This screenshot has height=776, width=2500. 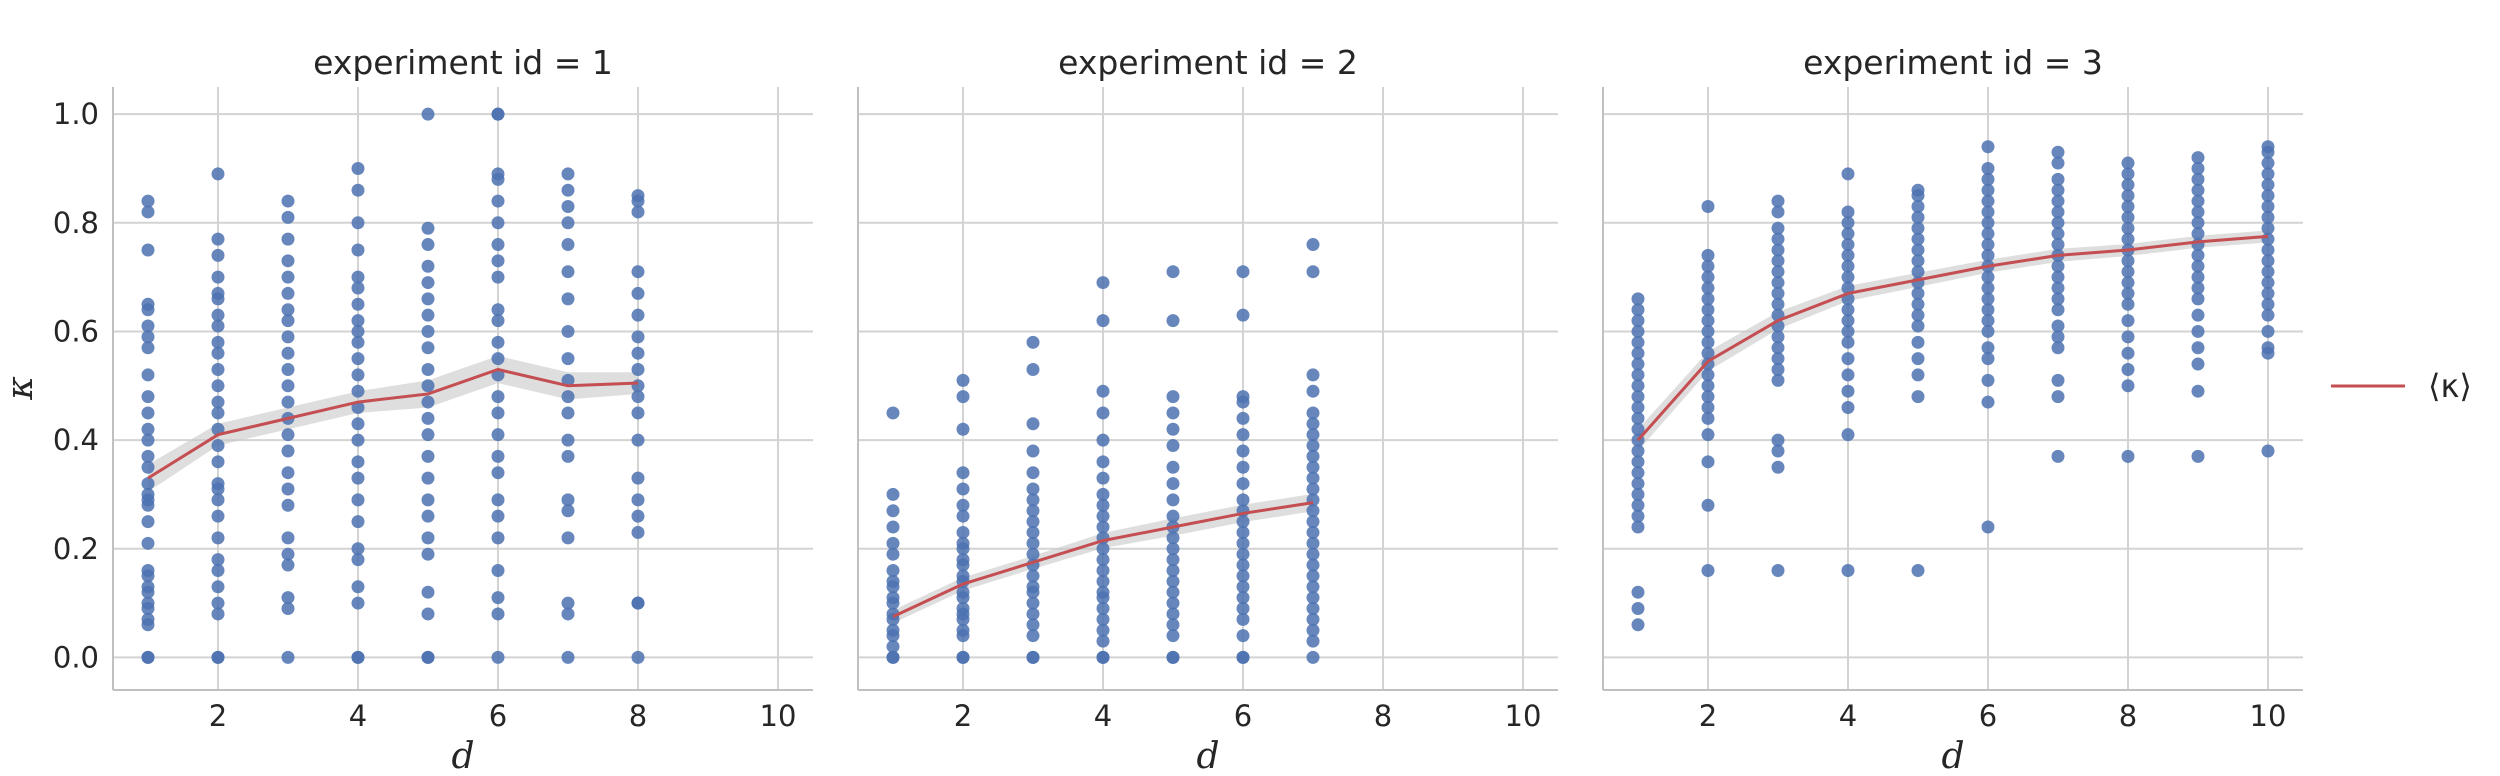 What do you see at coordinates (1708, 716) in the screenshot?
I see `x-tick-label: 2` at bounding box center [1708, 716].